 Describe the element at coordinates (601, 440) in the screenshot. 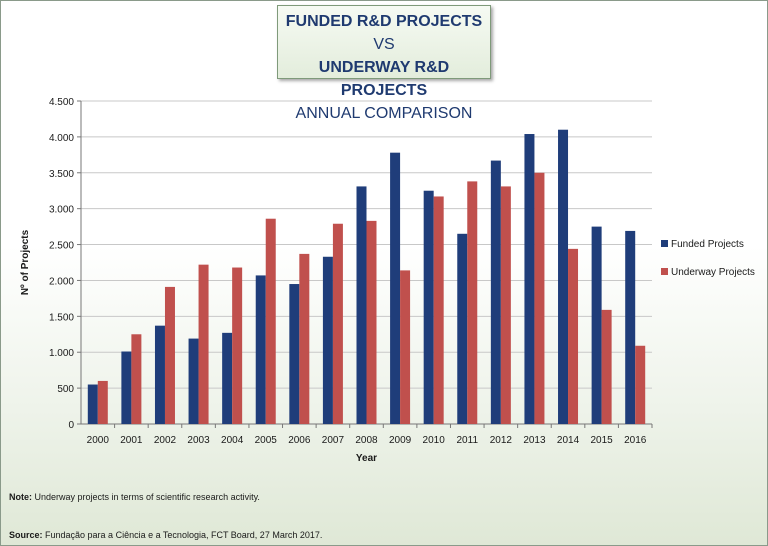

I see `x-tick-label: 2015` at that location.